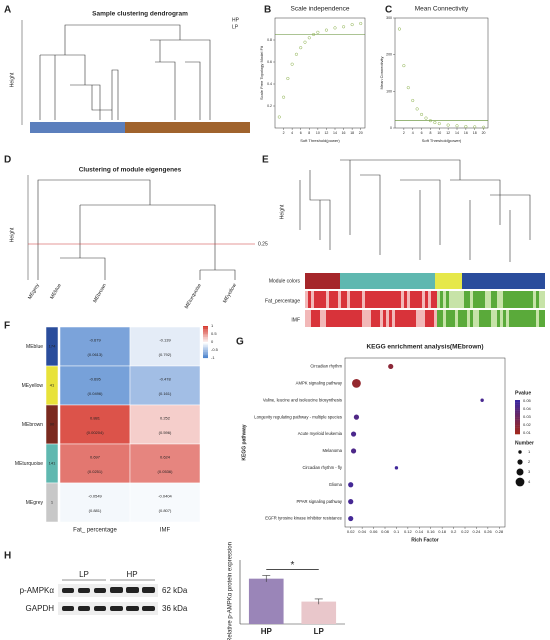 The image size is (550, 640). Describe the element at coordinates (425, 540) in the screenshot. I see `x-label: Rich Factor` at that location.